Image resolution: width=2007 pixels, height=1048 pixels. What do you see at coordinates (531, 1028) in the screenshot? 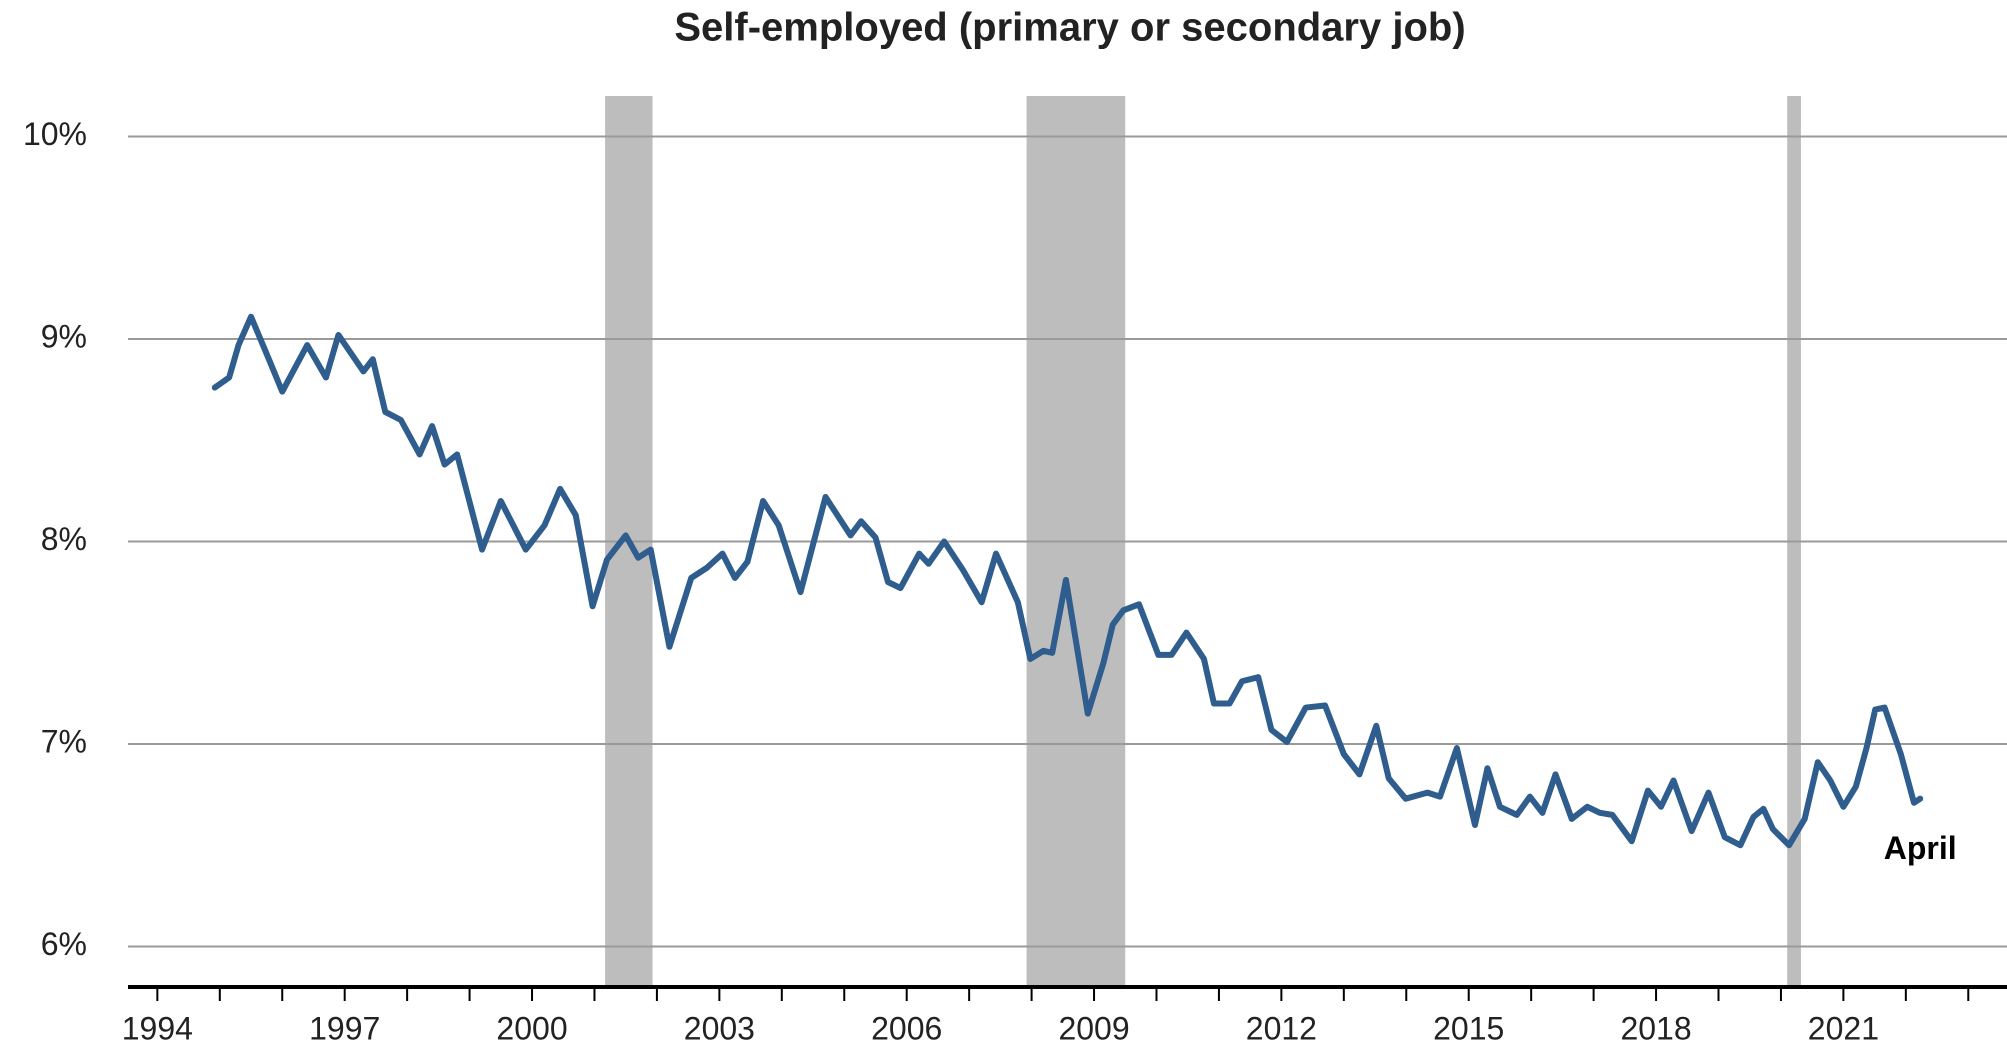
I see `x-tick-label: 2000` at bounding box center [531, 1028].